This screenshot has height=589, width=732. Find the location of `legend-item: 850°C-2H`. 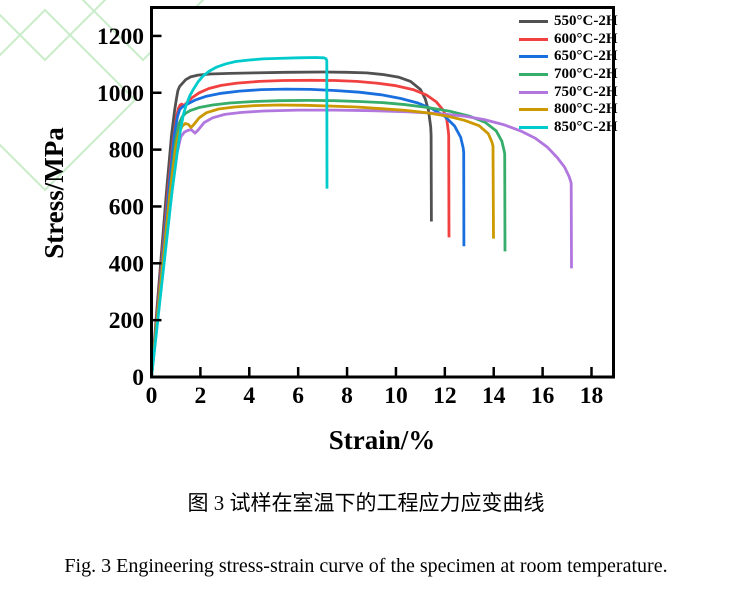

legend-item: 850°C-2H is located at coordinates (568, 128).